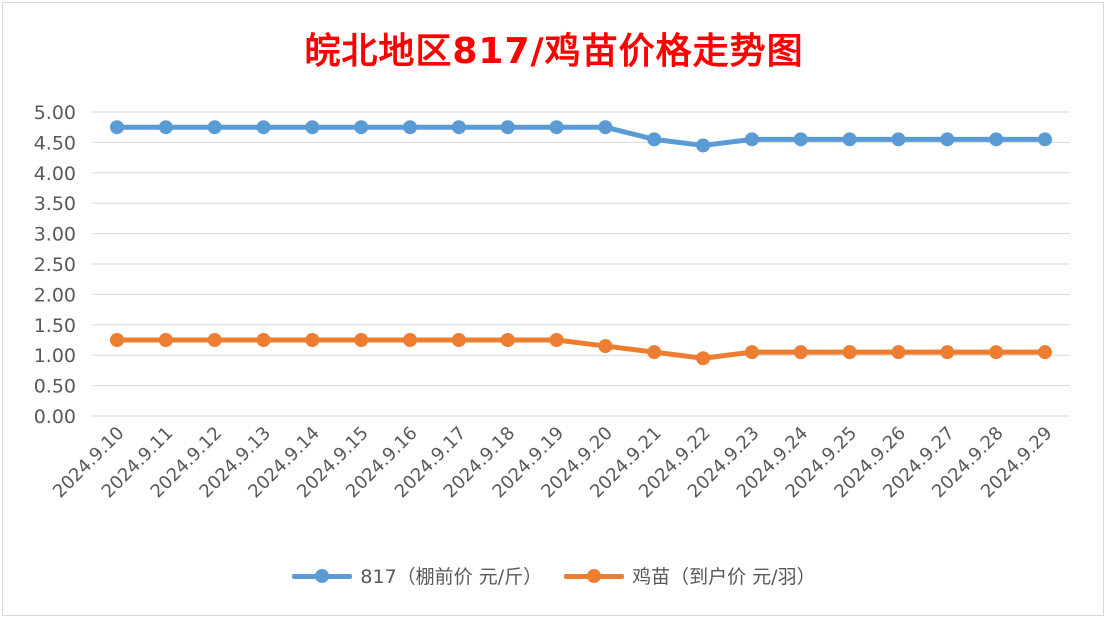 This screenshot has width=1108, height=620. What do you see at coordinates (724, 577) in the screenshot?
I see `legend-label: 鸡苗（到户价 元/羽）` at bounding box center [724, 577].